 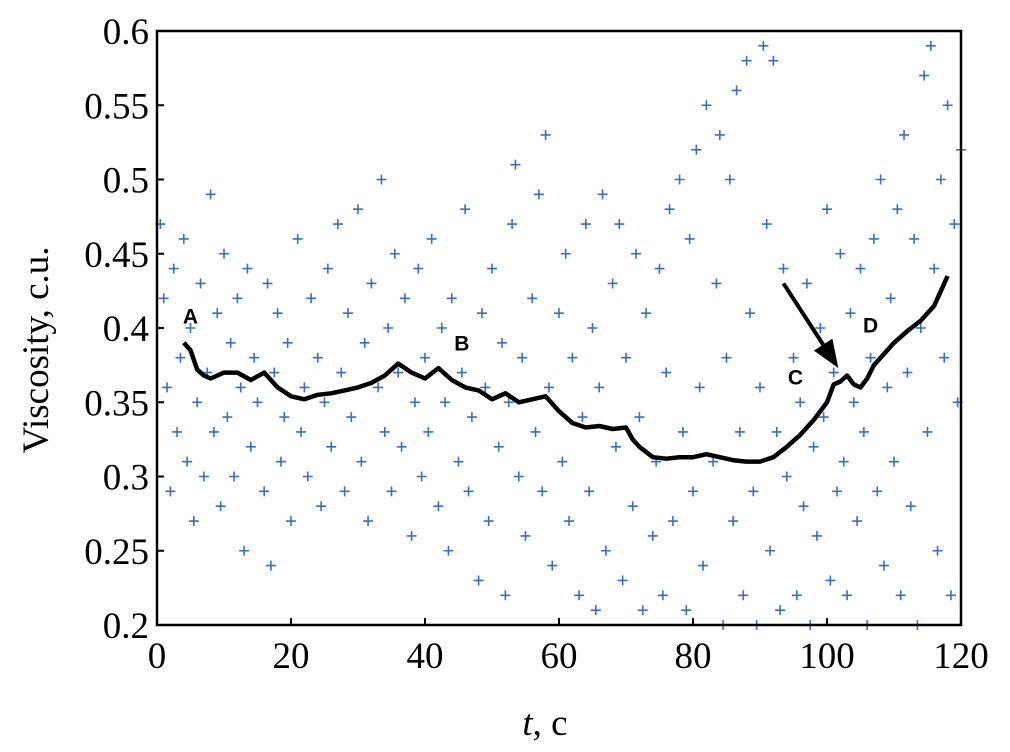 What do you see at coordinates (126, 329) in the screenshot?
I see `y-tick-label: 0.4` at bounding box center [126, 329].